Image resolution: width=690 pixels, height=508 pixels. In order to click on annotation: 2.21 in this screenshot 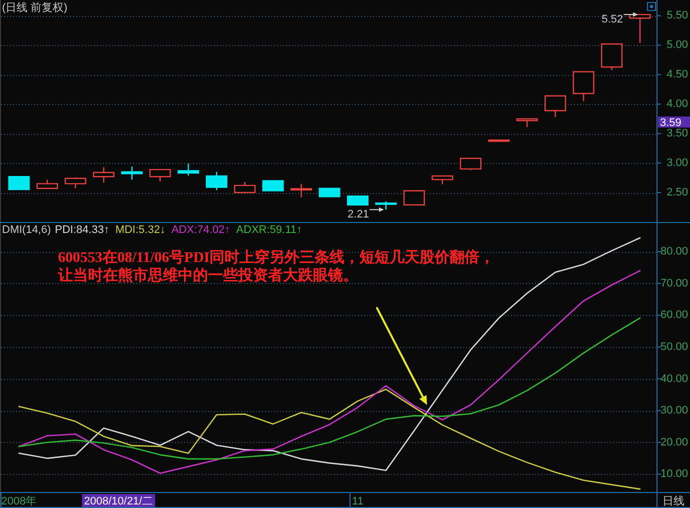, I will do `click(358, 214)`.